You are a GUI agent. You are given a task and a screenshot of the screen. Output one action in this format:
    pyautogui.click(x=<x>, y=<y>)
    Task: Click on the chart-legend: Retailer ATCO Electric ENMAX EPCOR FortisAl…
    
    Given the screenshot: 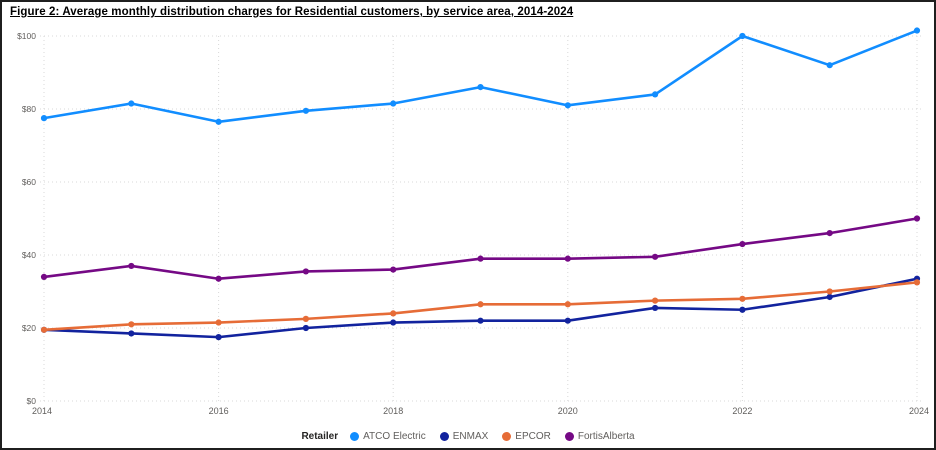 What is the action you would take?
    pyautogui.click(x=468, y=436)
    